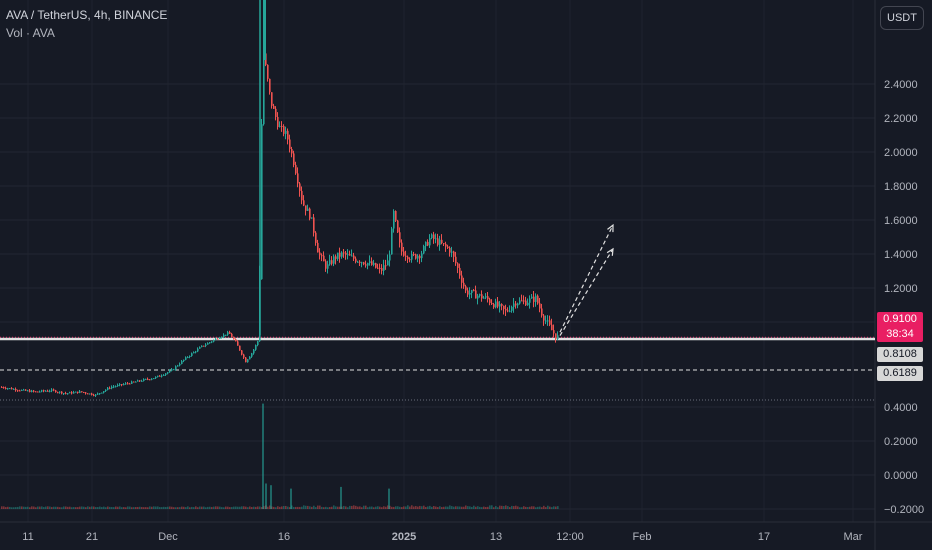 The image size is (932, 550). Describe the element at coordinates (900, 319) in the screenshot. I see `current-price-value: 0.9100` at that location.